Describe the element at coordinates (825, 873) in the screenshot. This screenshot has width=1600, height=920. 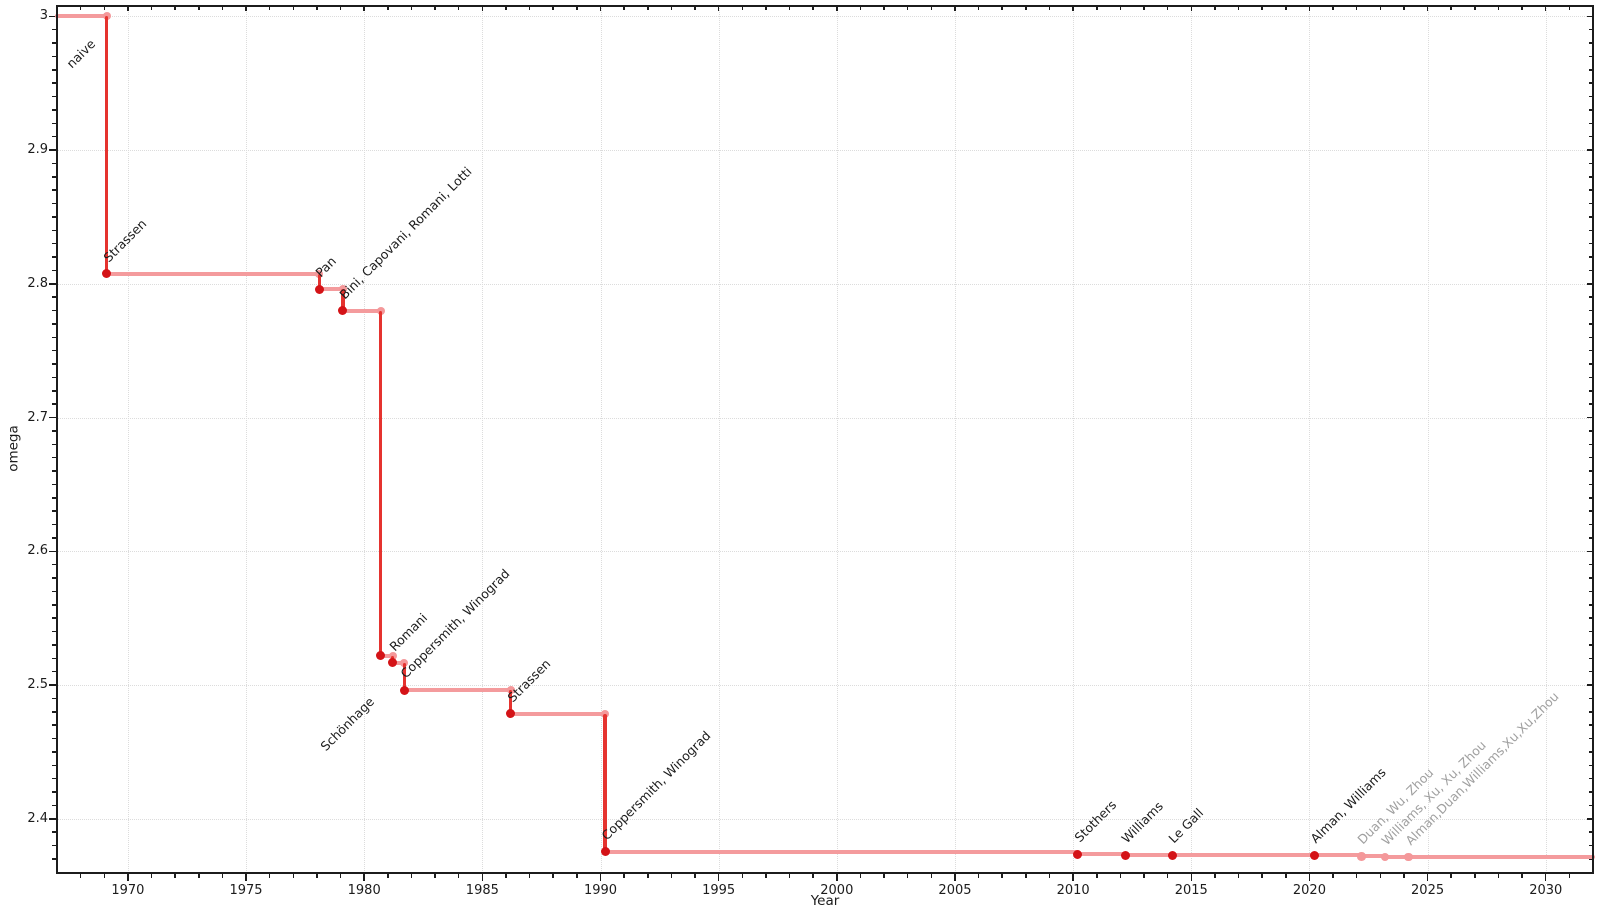
I see `plot-frame-bottom` at that location.